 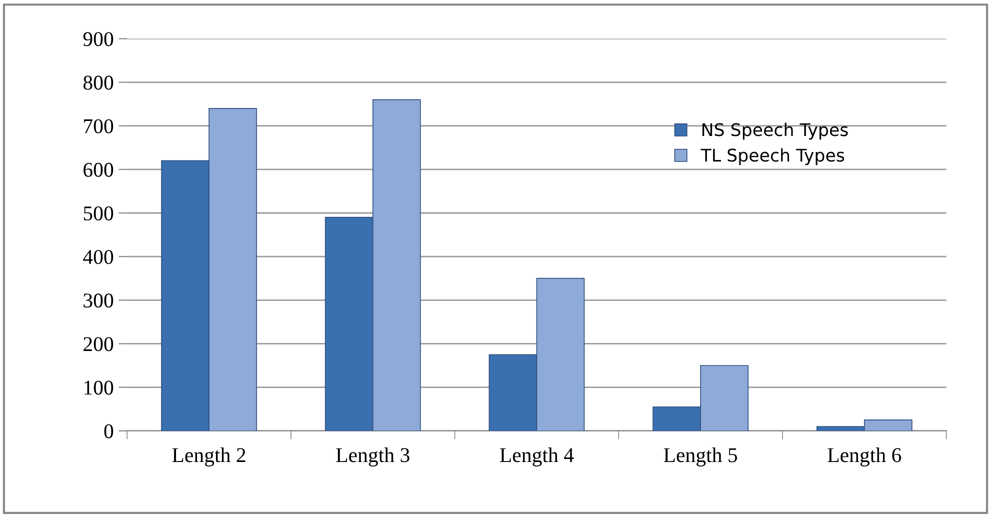 What do you see at coordinates (209, 457) in the screenshot?
I see `x-tick-label: Length 2` at bounding box center [209, 457].